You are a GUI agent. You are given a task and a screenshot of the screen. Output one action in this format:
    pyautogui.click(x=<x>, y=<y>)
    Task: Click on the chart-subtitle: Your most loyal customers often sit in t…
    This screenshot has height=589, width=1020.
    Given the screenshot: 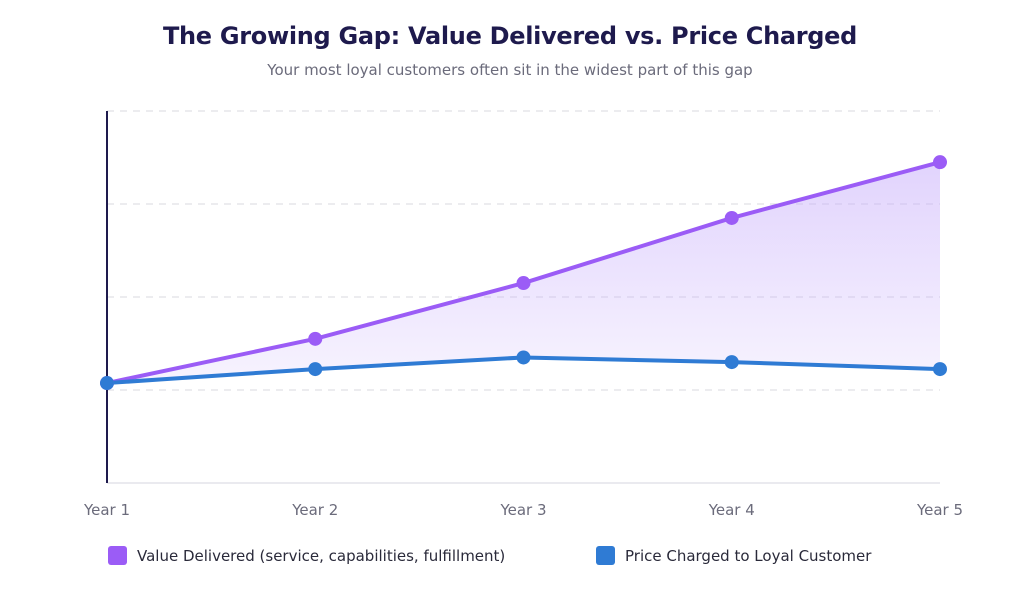 What is the action you would take?
    pyautogui.click(x=510, y=70)
    